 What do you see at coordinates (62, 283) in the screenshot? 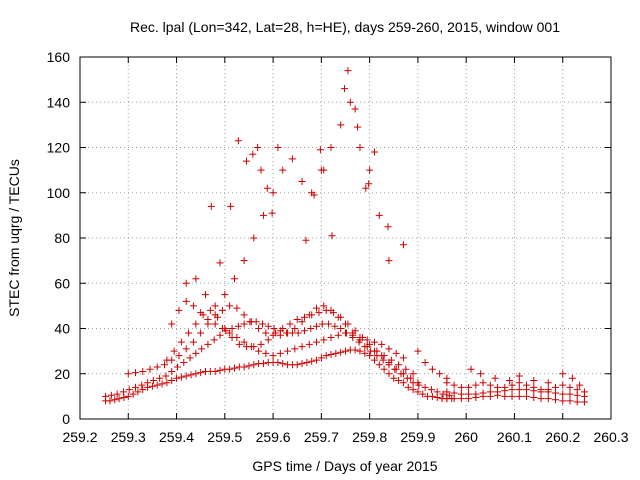
I see `y-tick-label: 60` at bounding box center [62, 283].